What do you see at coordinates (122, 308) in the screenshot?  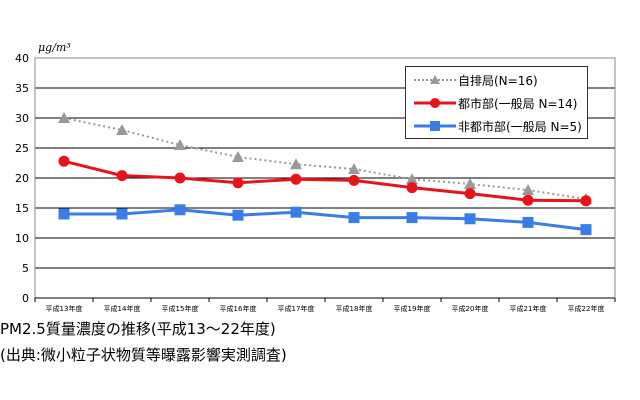 I see `x-tick-label: 平成14年度` at bounding box center [122, 308].